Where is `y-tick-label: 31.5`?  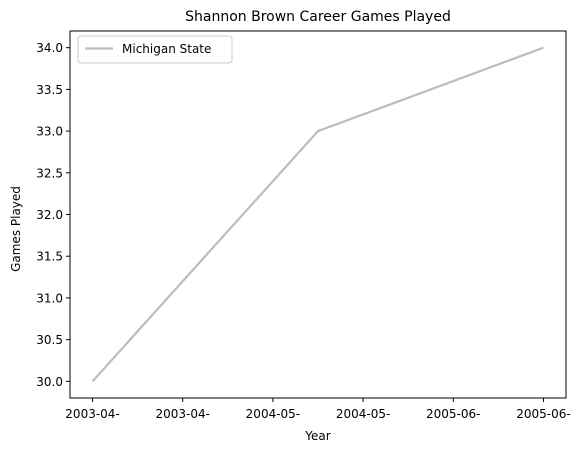 y-tick-label: 31.5 is located at coordinates (49, 257).